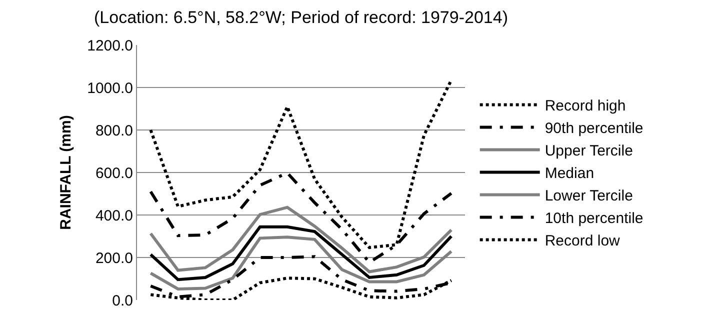 The height and width of the screenshot is (321, 708). Describe the element at coordinates (114, 215) in the screenshot. I see `y-tick-label: 400.0` at that location.